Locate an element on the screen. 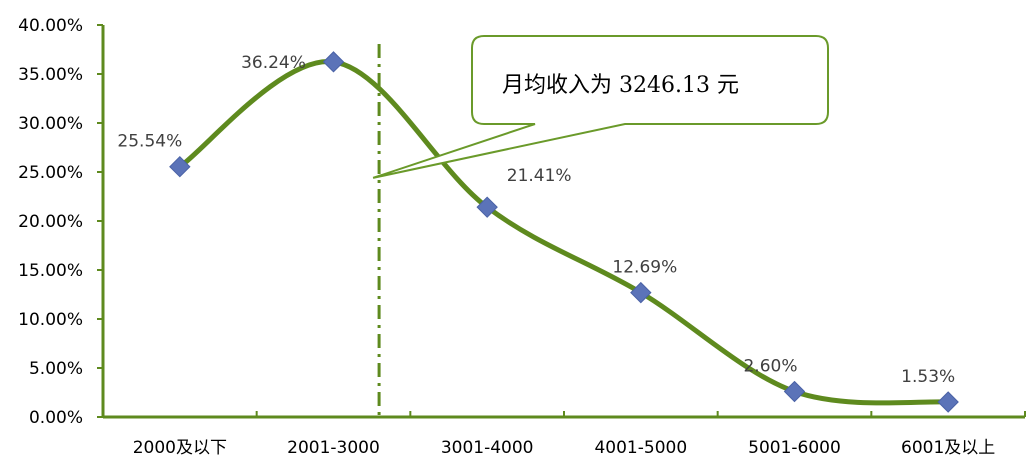 This screenshot has height=458, width=1030. callout-bubble is located at coordinates (600, 107).